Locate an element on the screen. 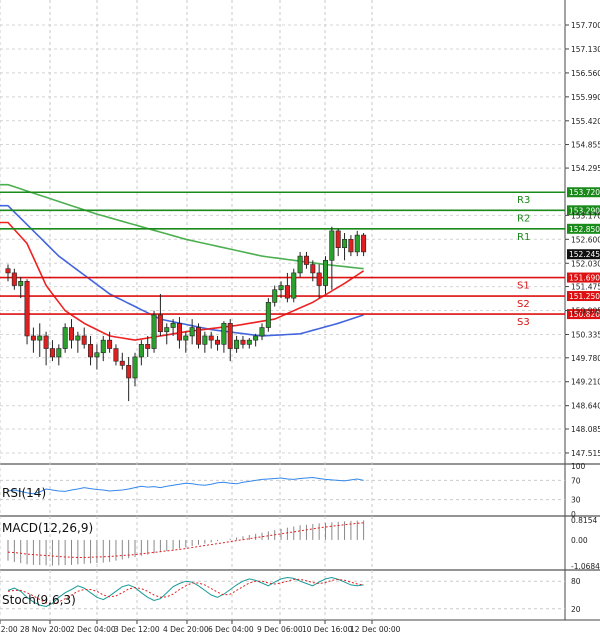 Image resolution: width=600 pixels, height=637 pixels. price-tick-label: 150.905 is located at coordinates (585, 311).